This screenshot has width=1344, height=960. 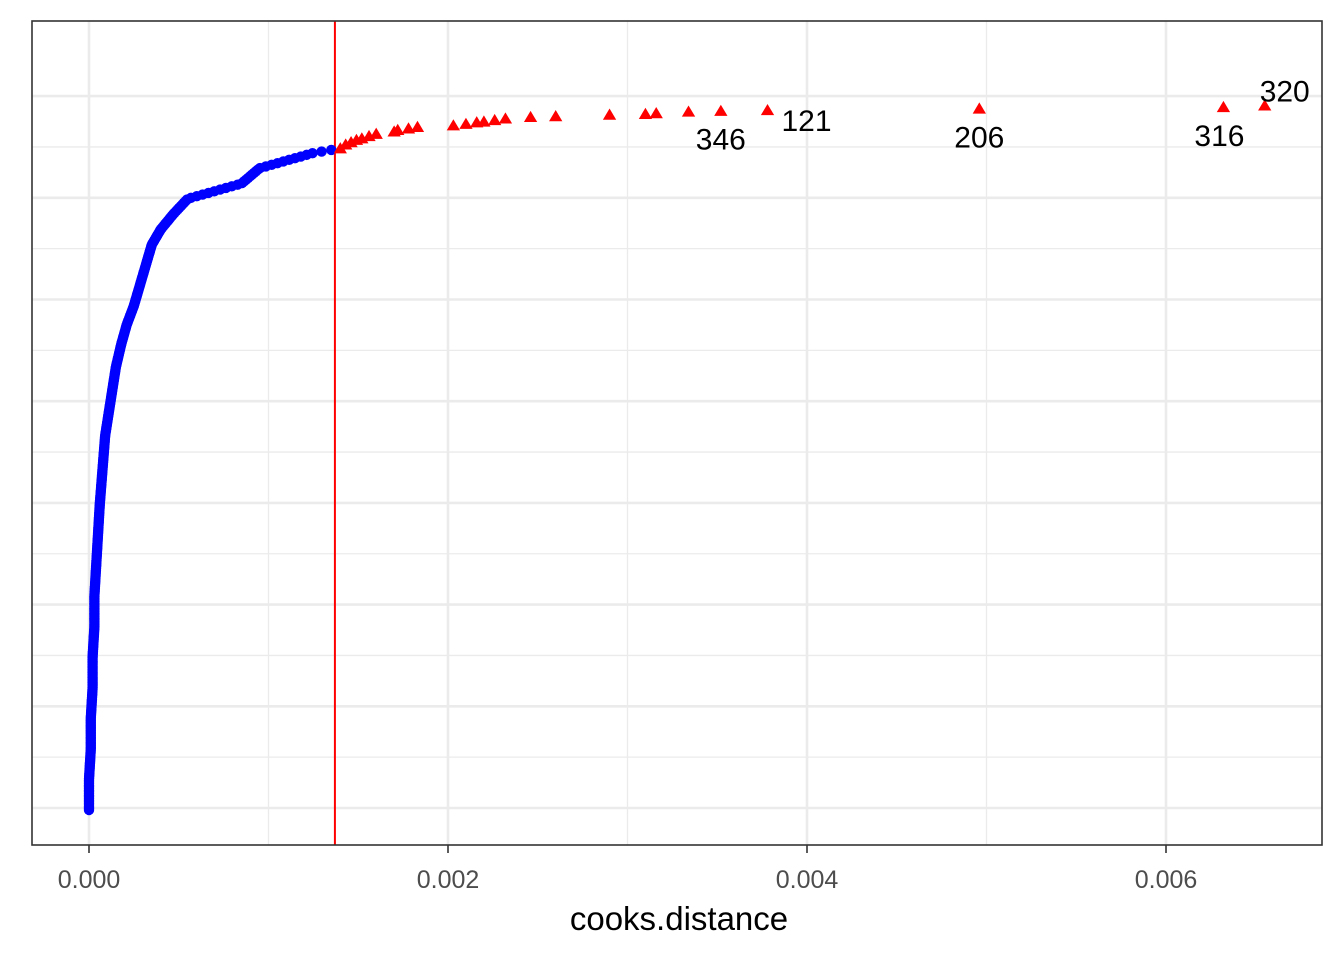 What do you see at coordinates (628, 869) in the screenshot?
I see `x-axis-ticks: 0.000 0.002 0.004 0.006` at bounding box center [628, 869].